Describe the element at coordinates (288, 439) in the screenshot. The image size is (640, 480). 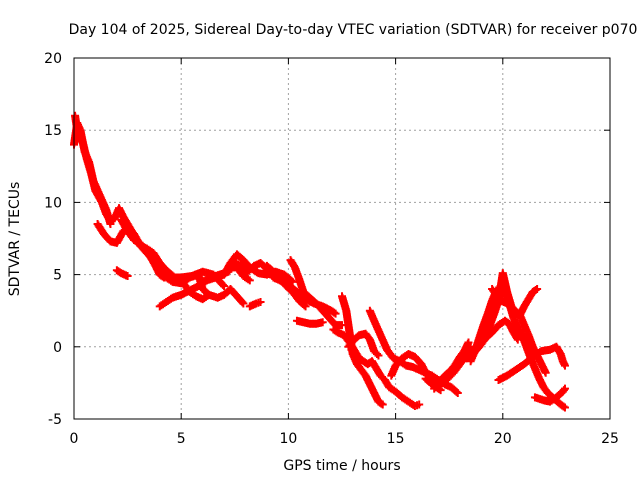
I see `x-tick-label: 10` at that location.